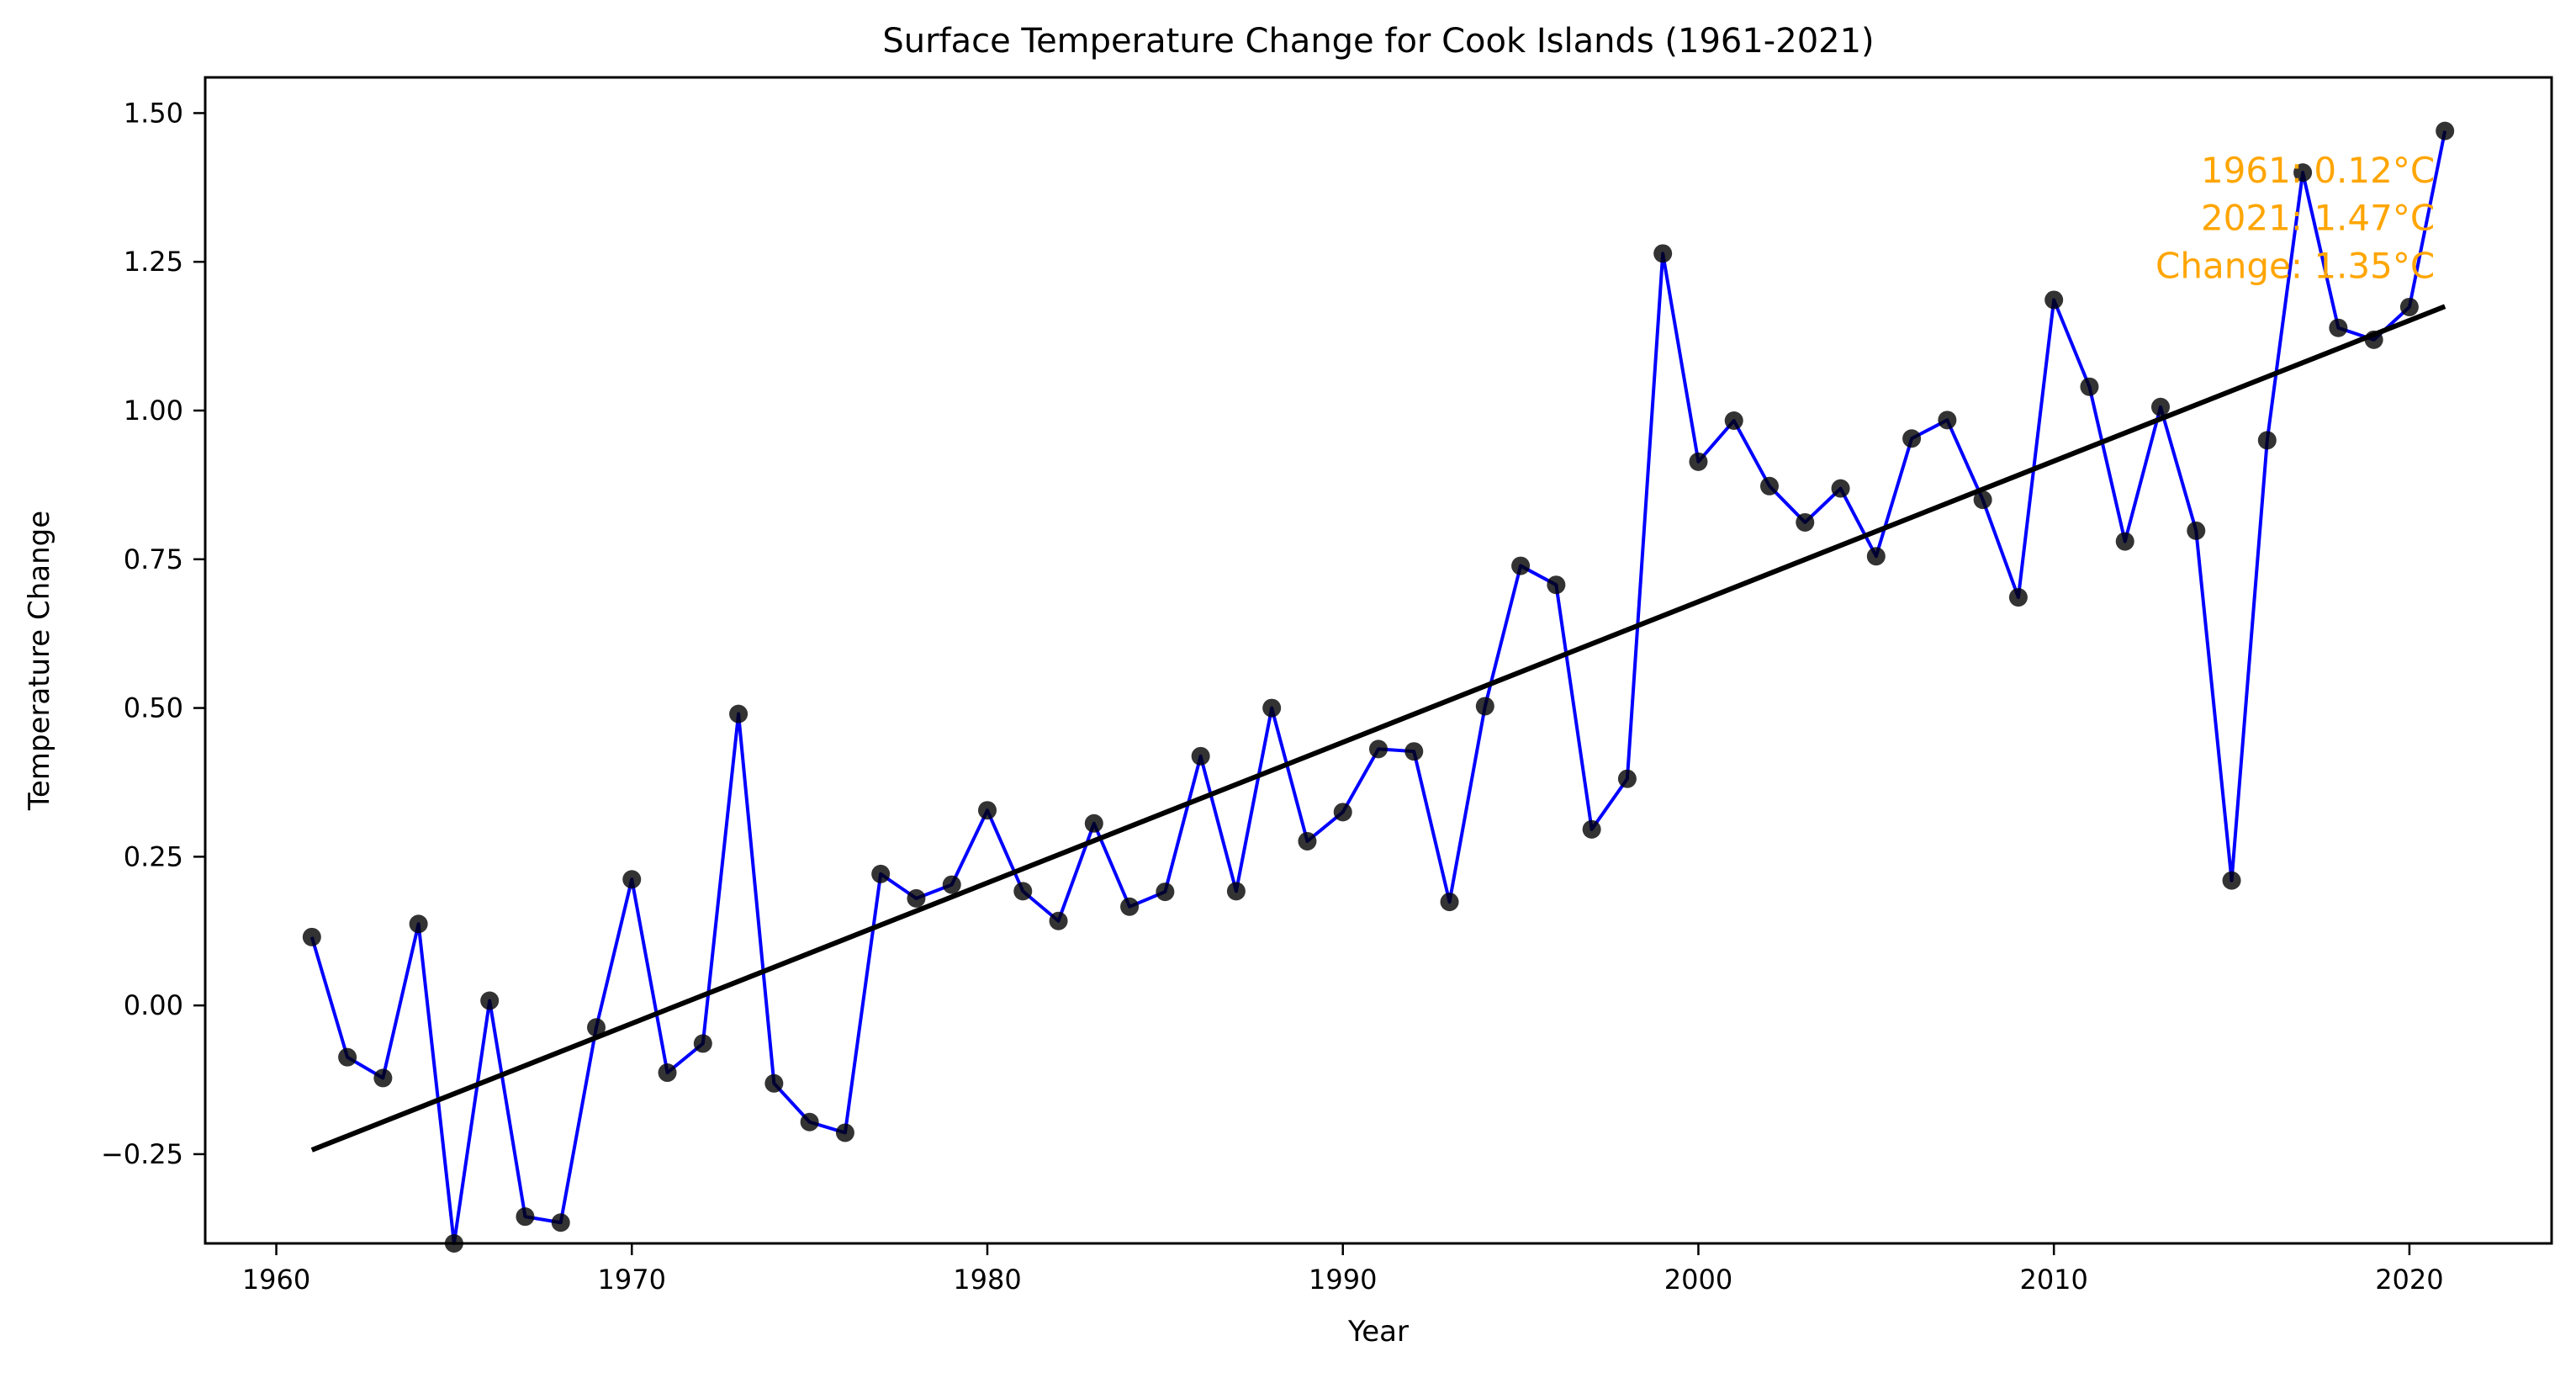  What do you see at coordinates (276, 1280) in the screenshot?
I see `x-tick-label: 1960` at bounding box center [276, 1280].